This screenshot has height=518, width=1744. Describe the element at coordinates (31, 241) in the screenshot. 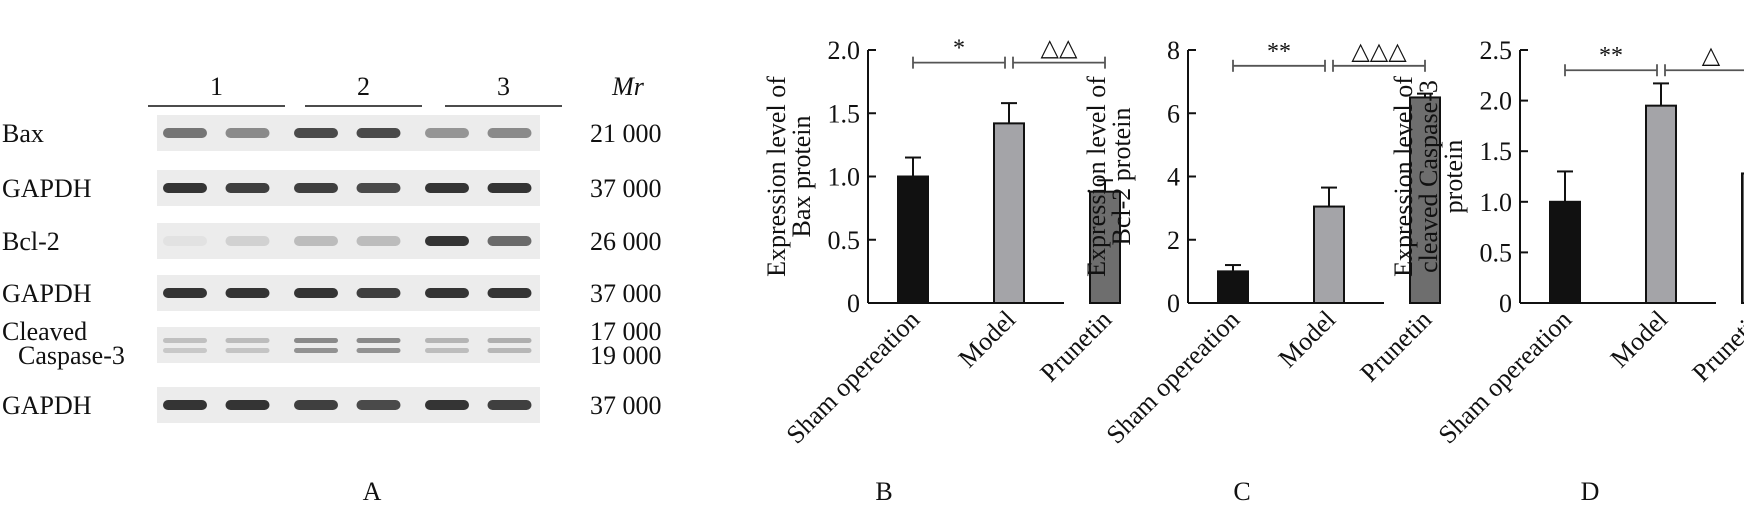

I see `blot-row-label: Bcl-2` at that location.